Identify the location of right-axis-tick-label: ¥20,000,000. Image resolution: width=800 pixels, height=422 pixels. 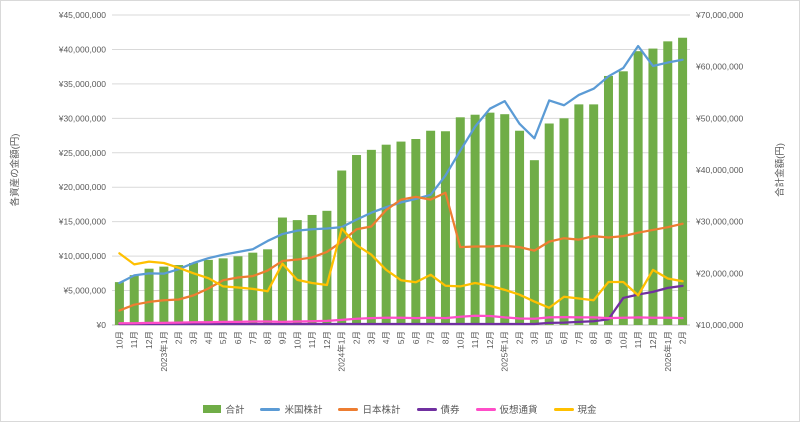
(719, 273).